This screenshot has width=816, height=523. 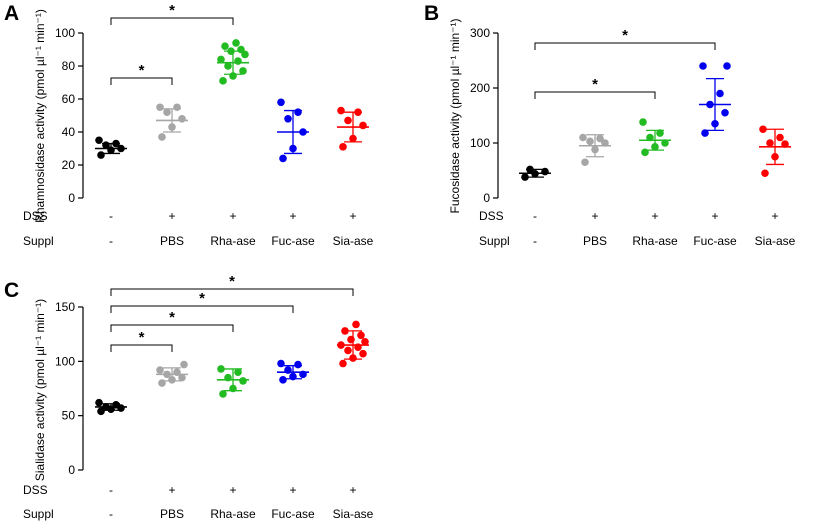 I want to click on axes: 0 20 40 60 80 100, so click(x=69, y=115).